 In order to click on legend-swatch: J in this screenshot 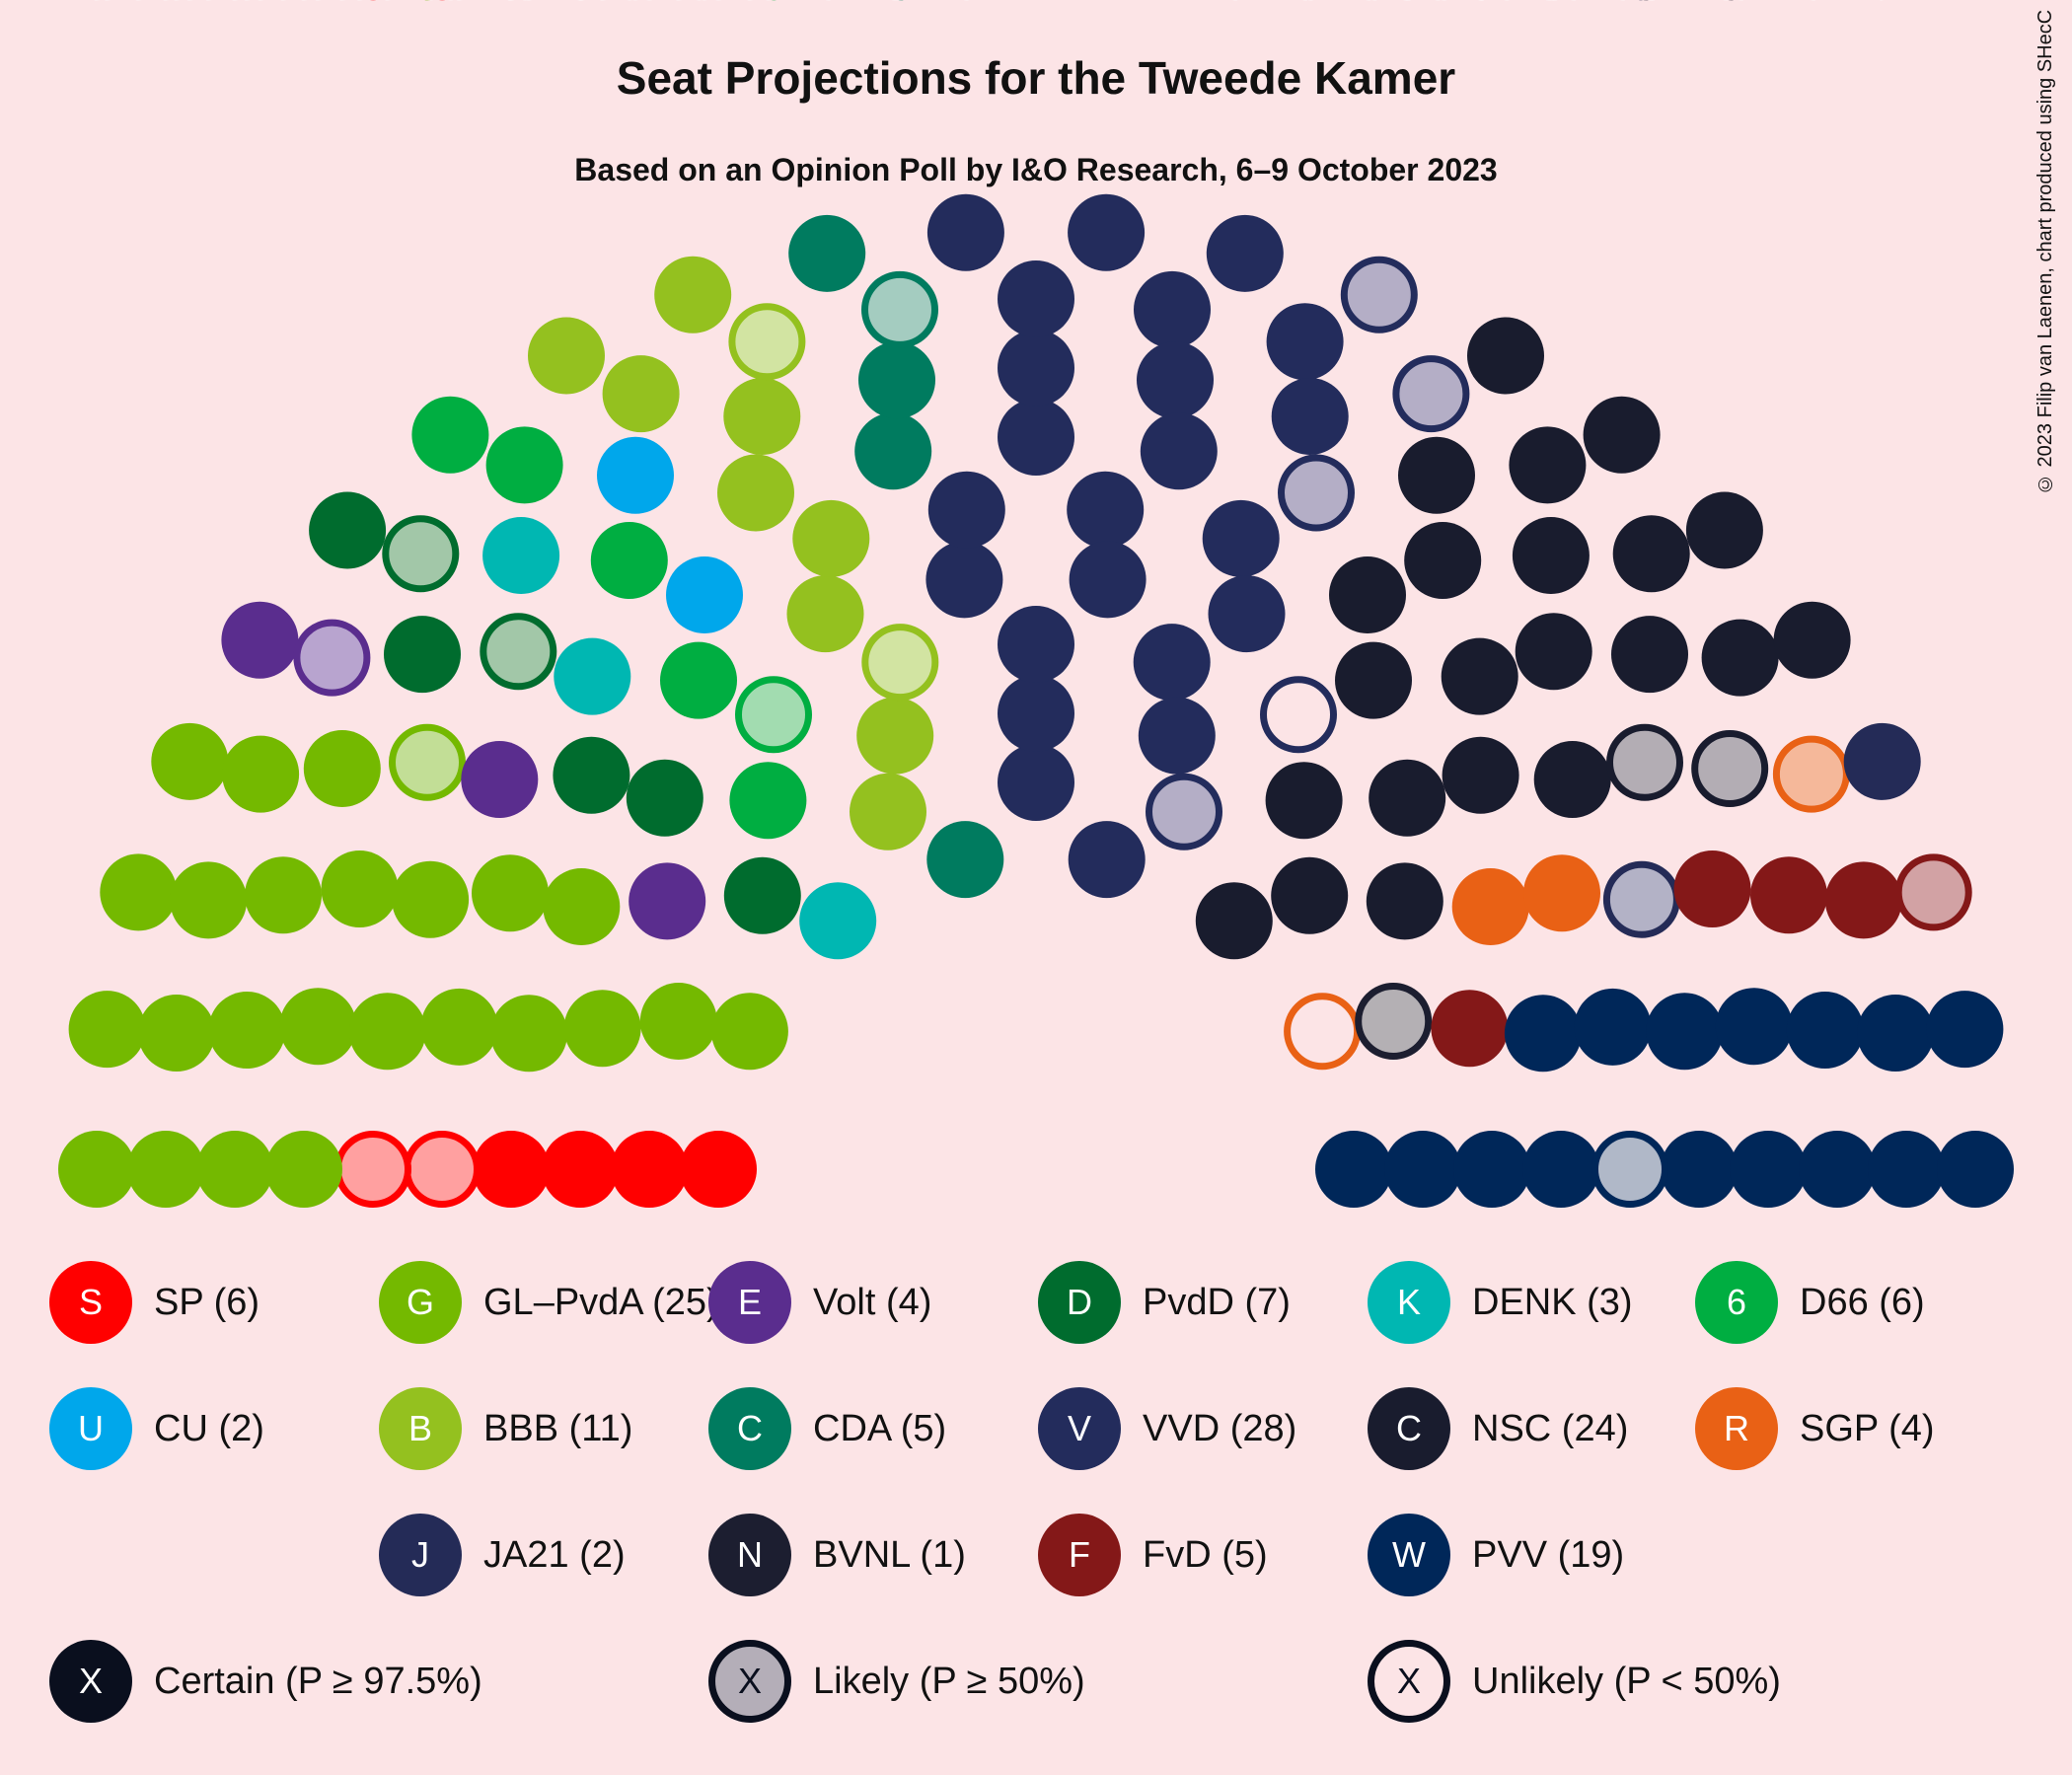, I will do `click(420, 1555)`.